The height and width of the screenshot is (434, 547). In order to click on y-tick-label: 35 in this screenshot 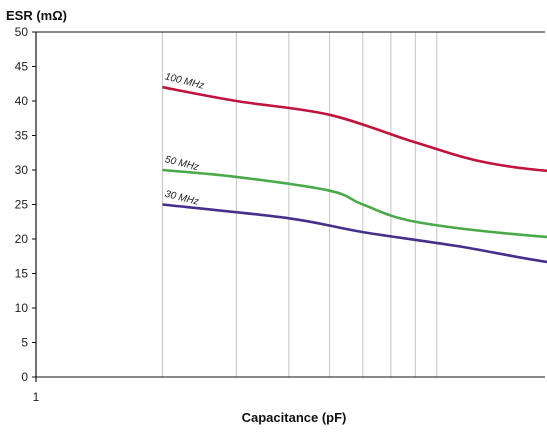, I will do `click(22, 136)`.